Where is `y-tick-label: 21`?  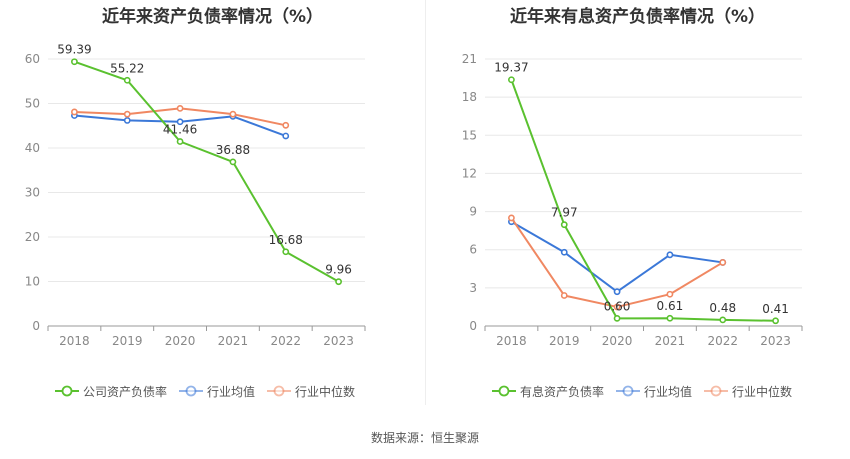
y-tick-label: 21 is located at coordinates (469, 59).